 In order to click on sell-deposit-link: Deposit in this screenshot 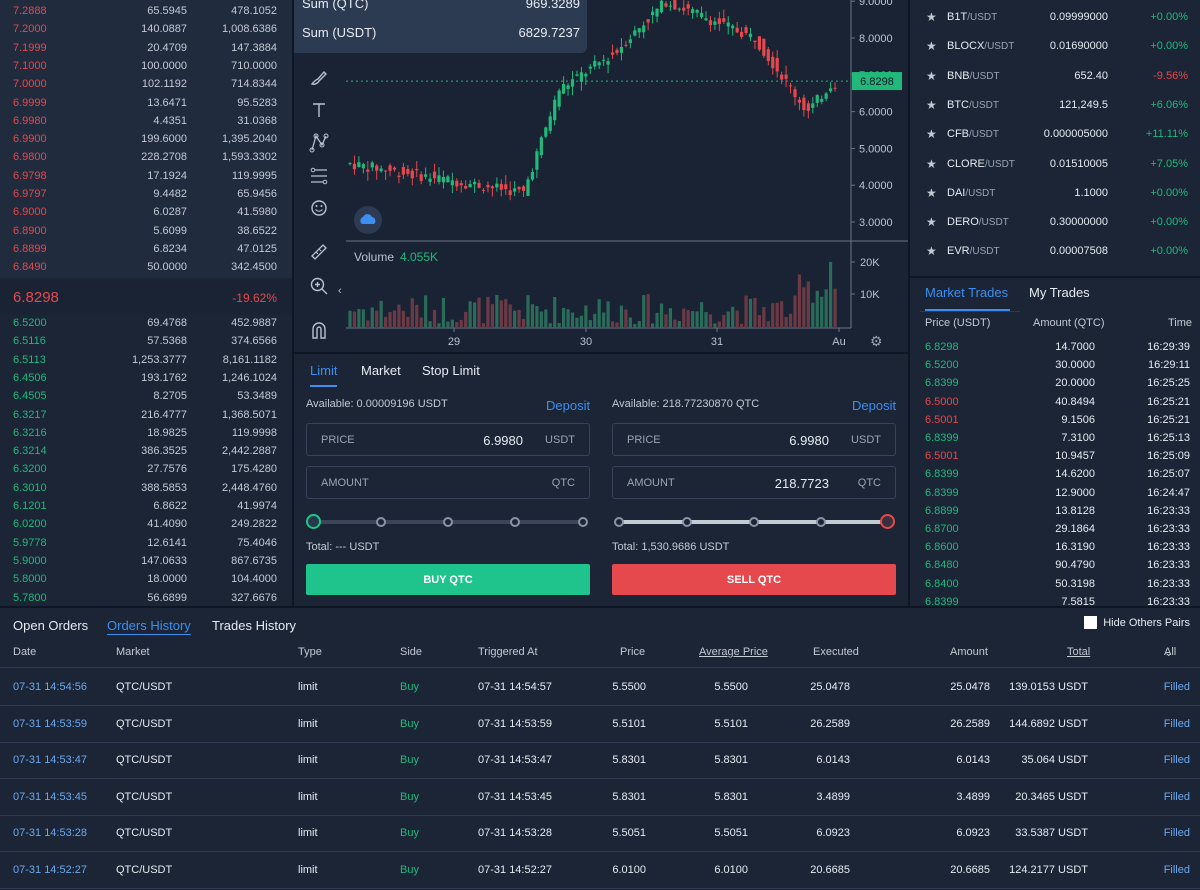, I will do `click(874, 405)`.